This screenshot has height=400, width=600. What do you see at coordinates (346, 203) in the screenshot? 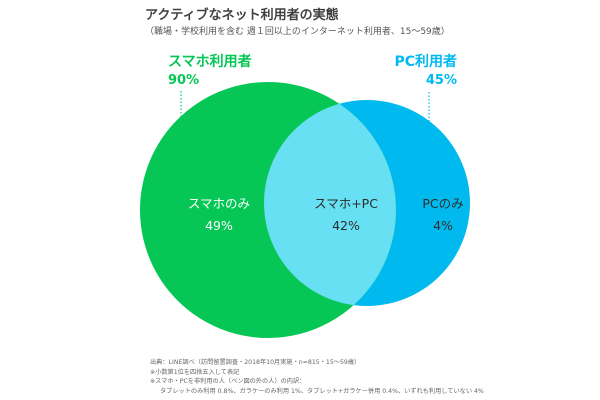
I see `overlap-label: スマホ+PC` at bounding box center [346, 203].